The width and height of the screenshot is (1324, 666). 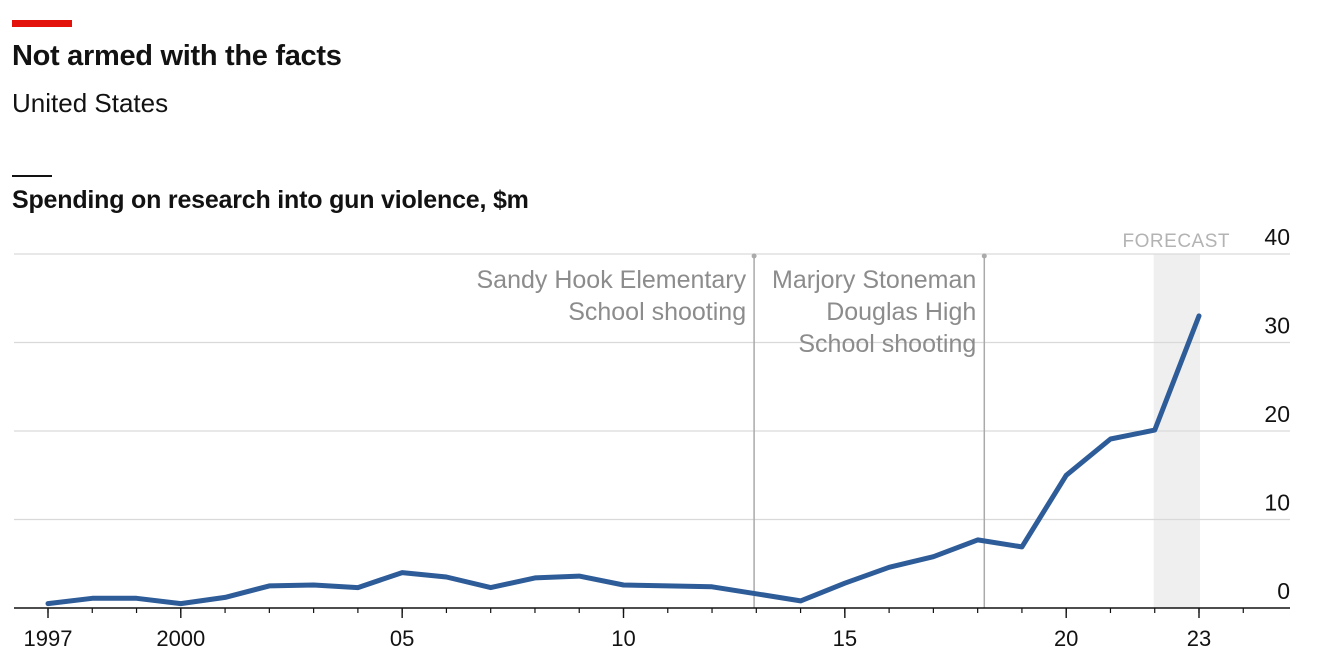 What do you see at coordinates (845, 638) in the screenshot?
I see `x-tick-label: 15` at bounding box center [845, 638].